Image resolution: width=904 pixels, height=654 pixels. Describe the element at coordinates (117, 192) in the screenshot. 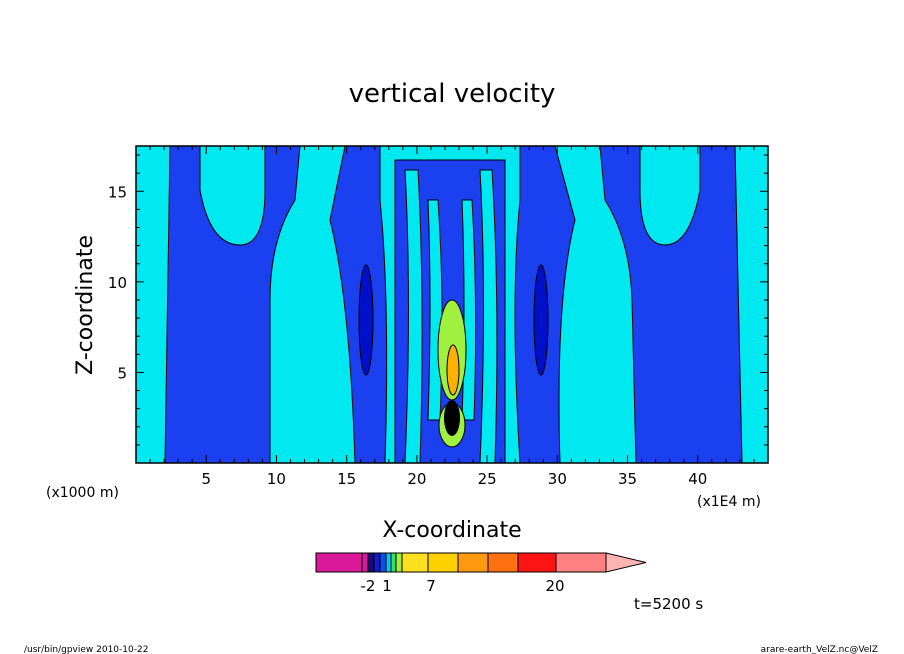

I see `y-tick-label: 15` at that location.